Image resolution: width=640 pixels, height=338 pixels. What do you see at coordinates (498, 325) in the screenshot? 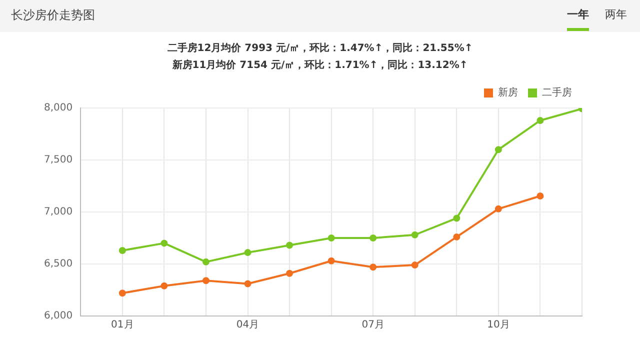
I see `x-tick-label: 10月` at bounding box center [498, 325].